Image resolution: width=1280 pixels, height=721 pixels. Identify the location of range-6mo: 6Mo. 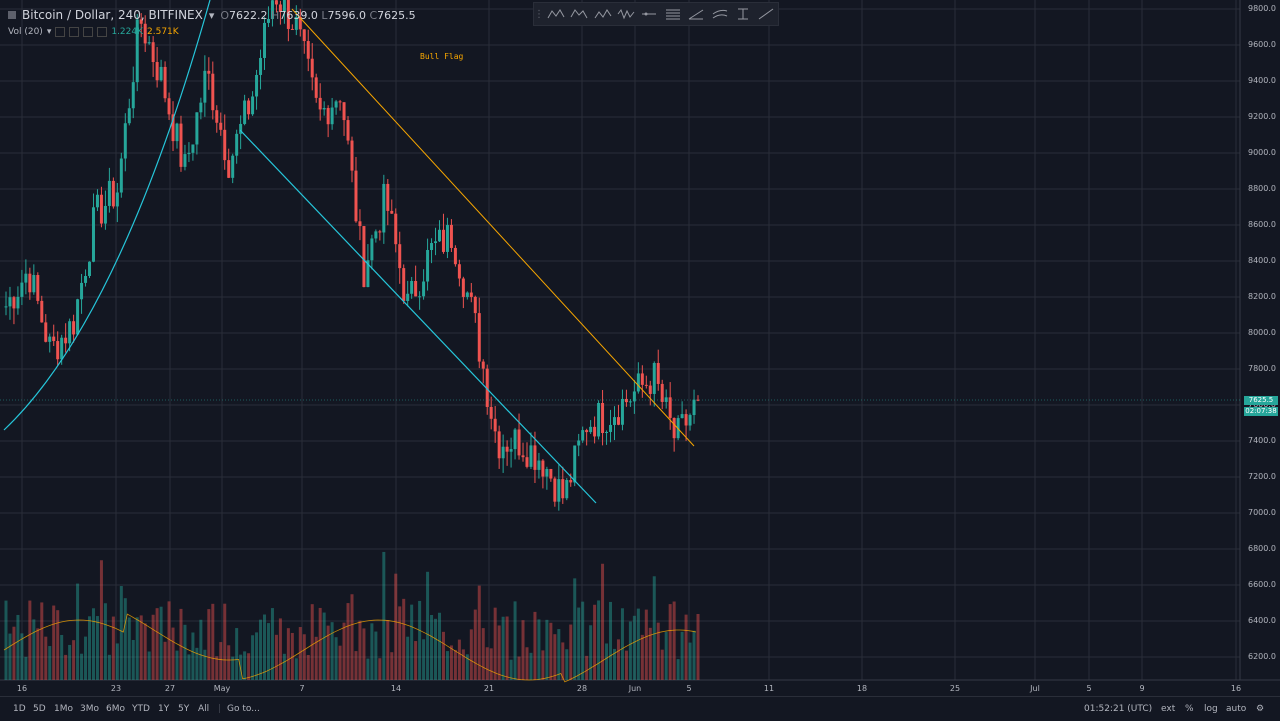
(115, 709).